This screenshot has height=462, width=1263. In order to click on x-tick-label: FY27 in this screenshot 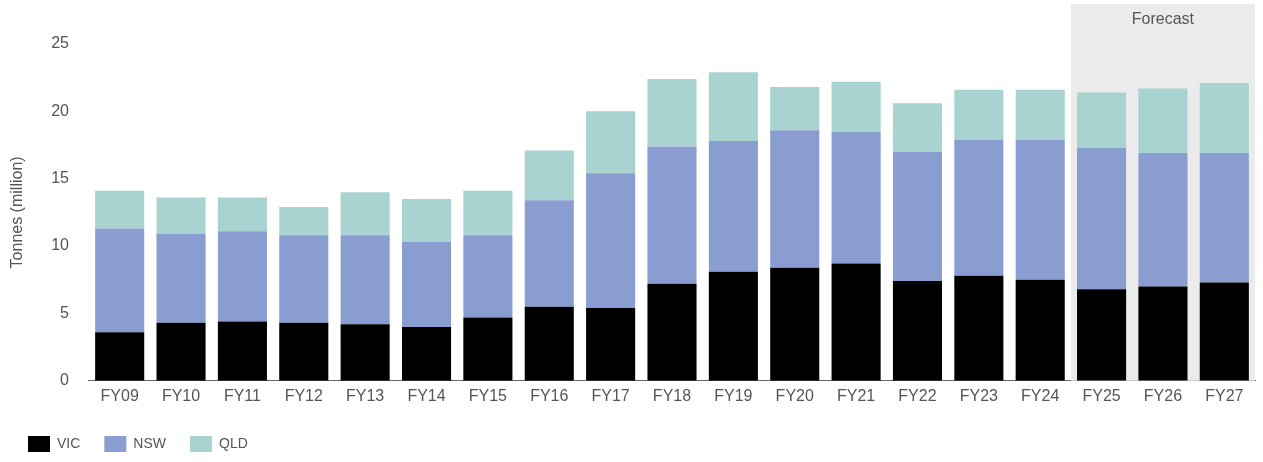, I will do `click(1224, 395)`.